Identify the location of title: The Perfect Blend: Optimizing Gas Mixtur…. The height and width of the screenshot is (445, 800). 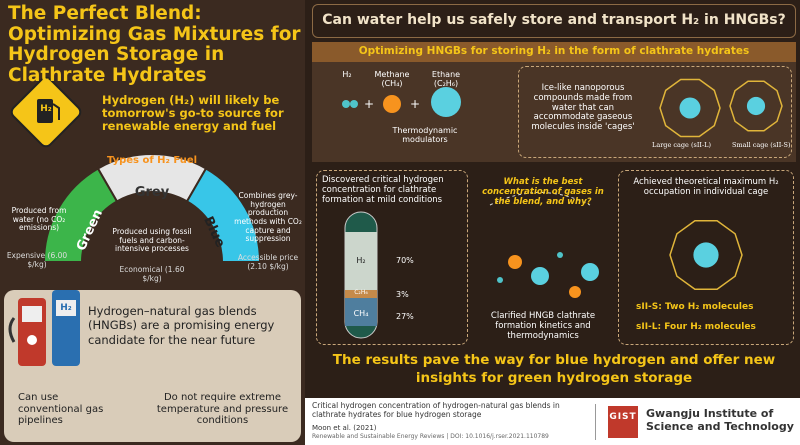
(154, 45).